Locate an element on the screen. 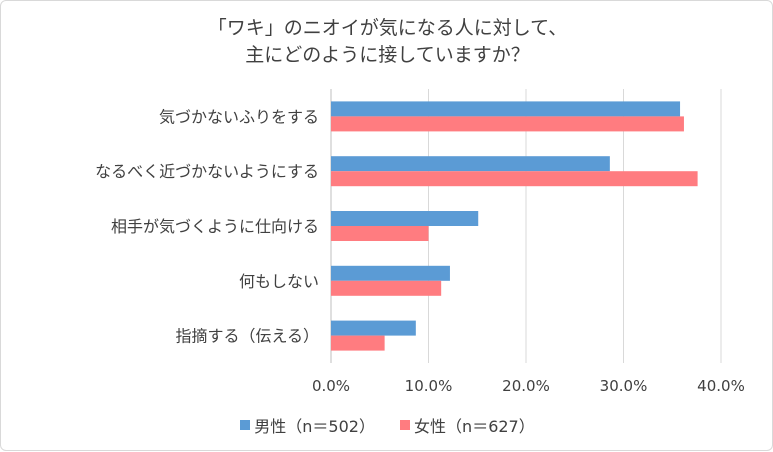 This screenshot has height=452, width=773. legend-item-male: 男性（n＝502） is located at coordinates (307, 425).